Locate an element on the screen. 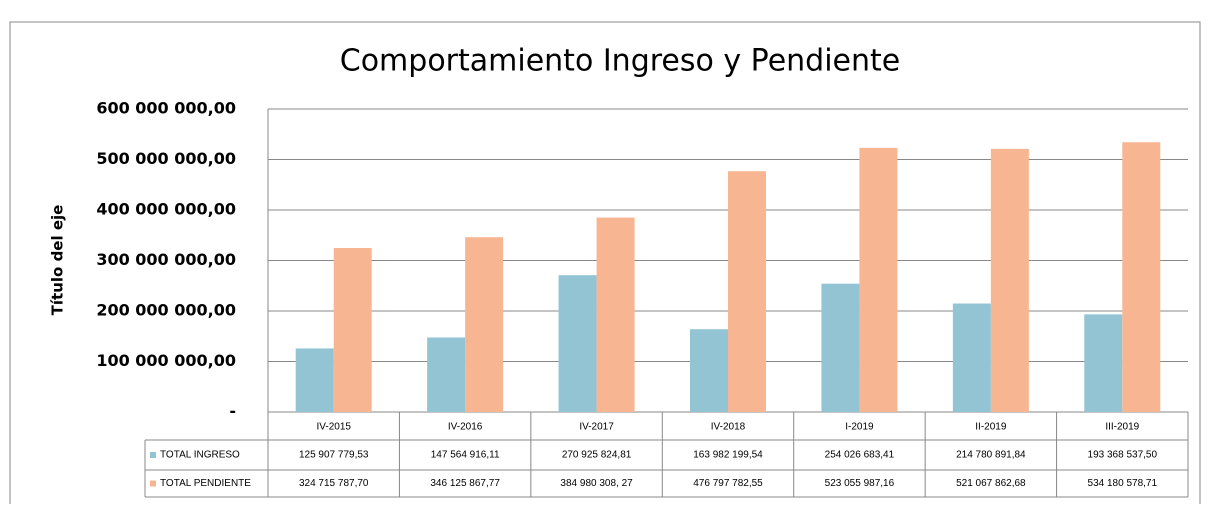  table-value: 254 026 683,41 is located at coordinates (860, 455).